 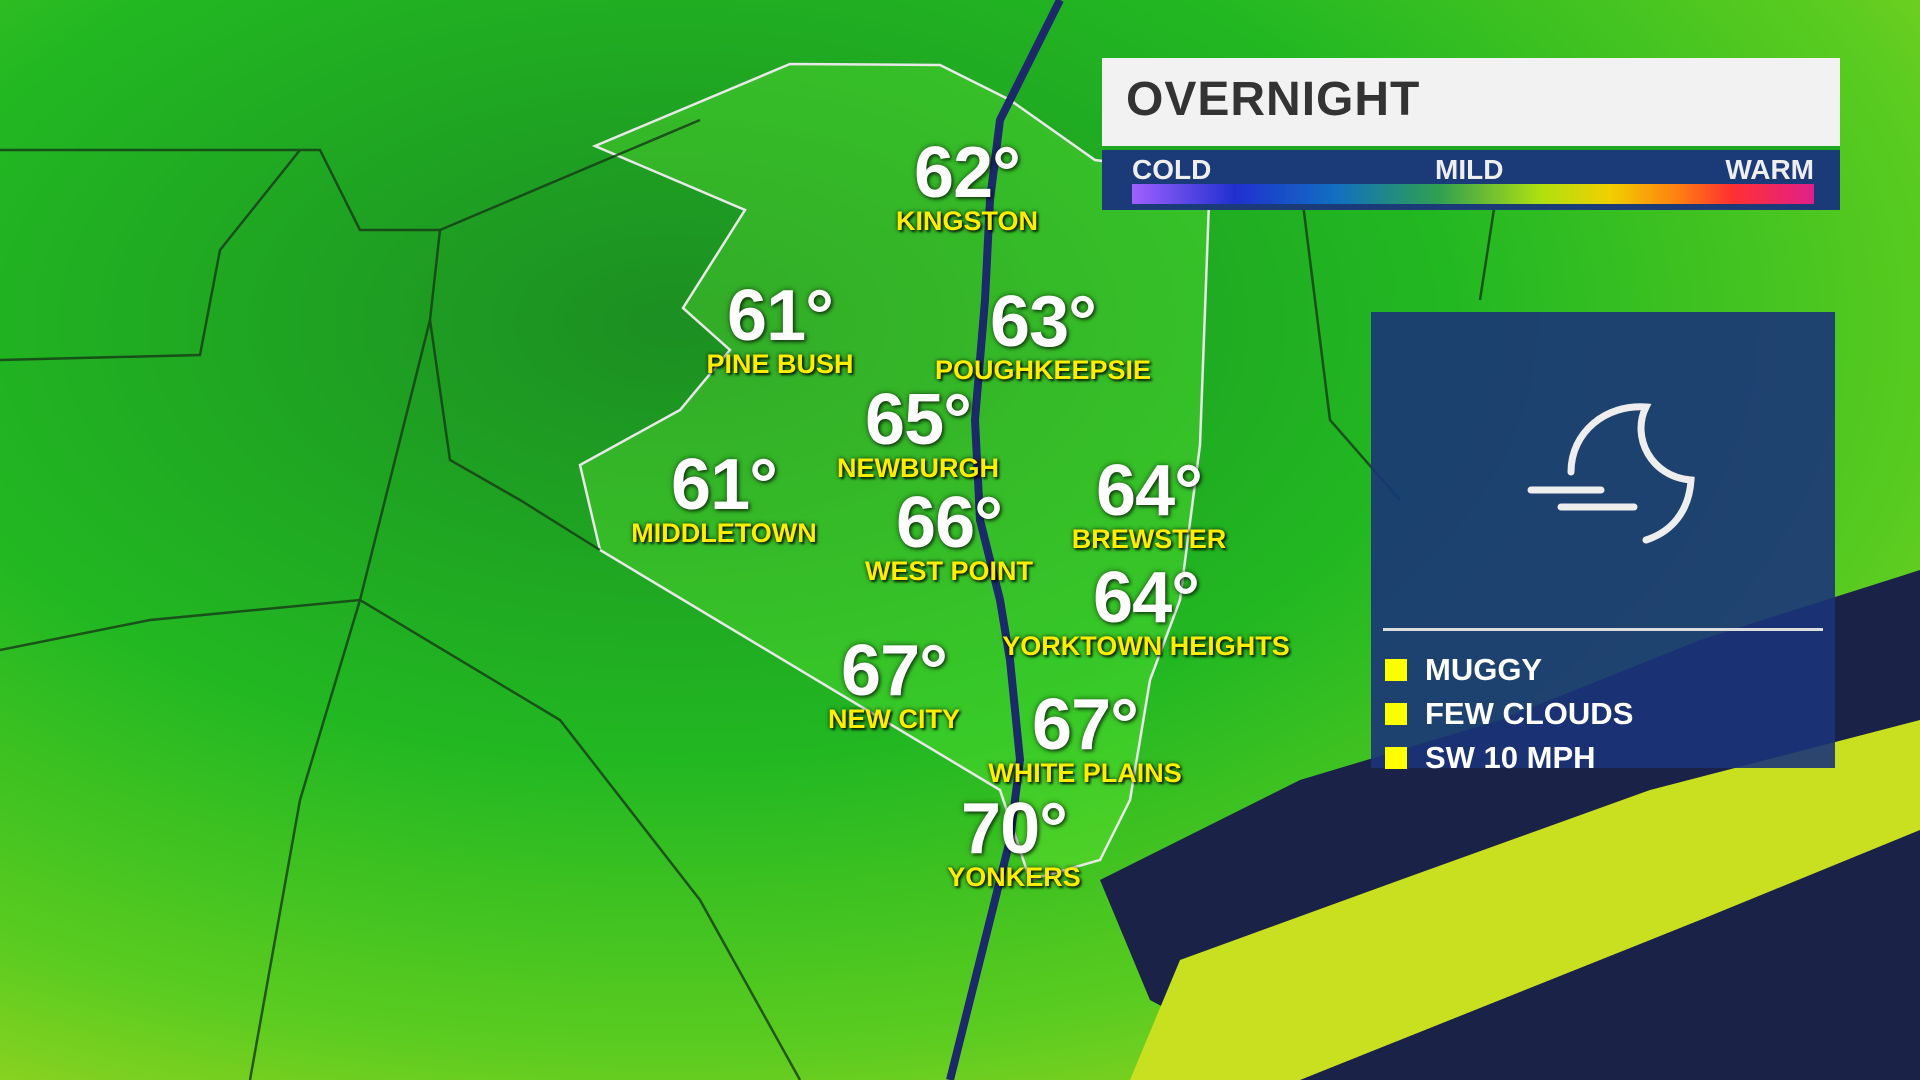 I want to click on city-name: PINE BUSH, so click(x=780, y=364).